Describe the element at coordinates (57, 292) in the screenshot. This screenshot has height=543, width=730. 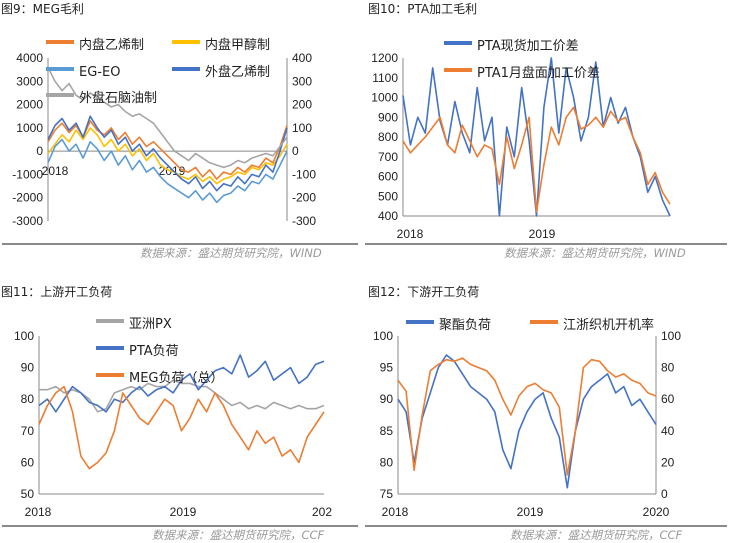
I see `chart-title-upstream: 图11：上游开工负荷` at that location.